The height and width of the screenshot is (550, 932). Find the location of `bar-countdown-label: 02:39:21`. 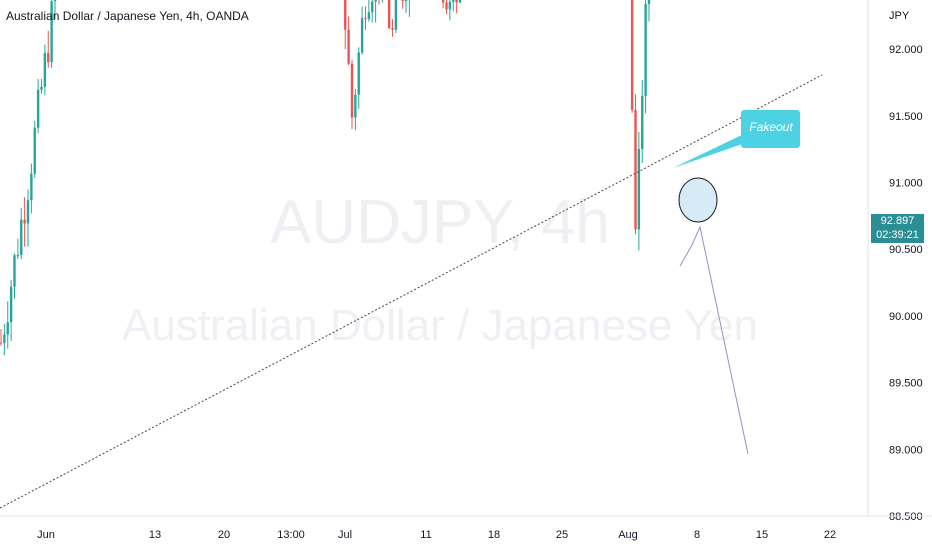

bar-countdown-label: 02:39:21 is located at coordinates (897, 236).